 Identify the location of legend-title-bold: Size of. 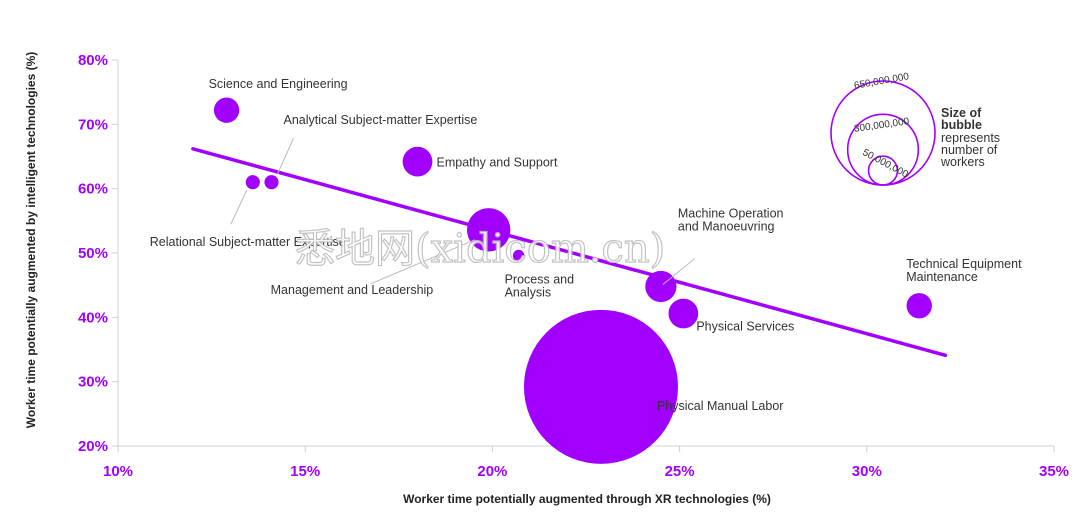
(961, 113).